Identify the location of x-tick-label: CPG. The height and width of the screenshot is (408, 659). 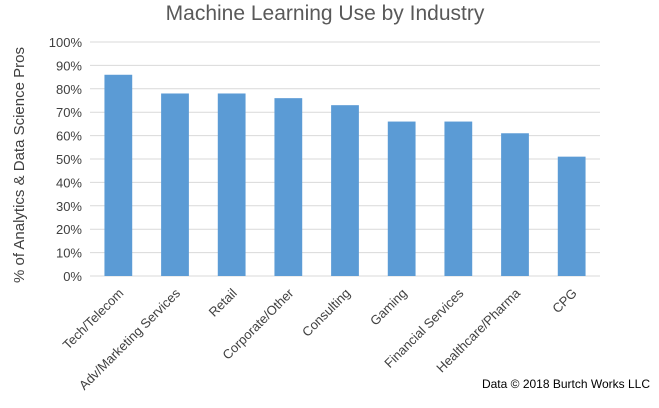
(564, 301).